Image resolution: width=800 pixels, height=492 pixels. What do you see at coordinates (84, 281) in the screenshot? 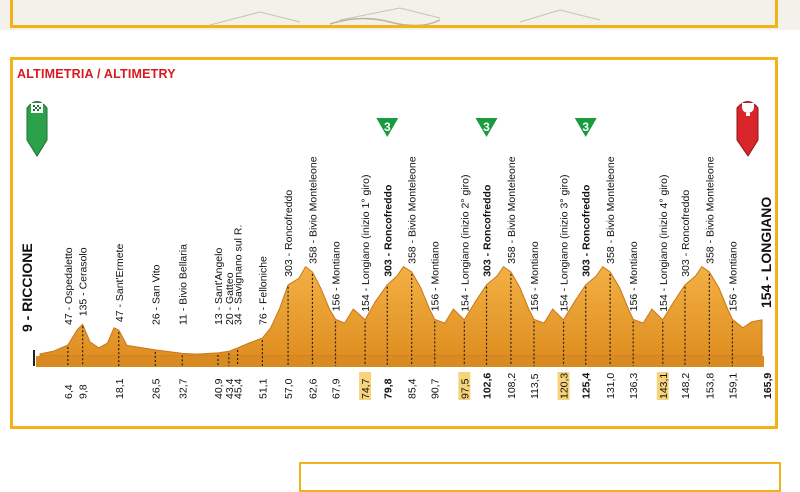
I see `checkpoint-label: 135 - Cerasolo` at bounding box center [84, 281].